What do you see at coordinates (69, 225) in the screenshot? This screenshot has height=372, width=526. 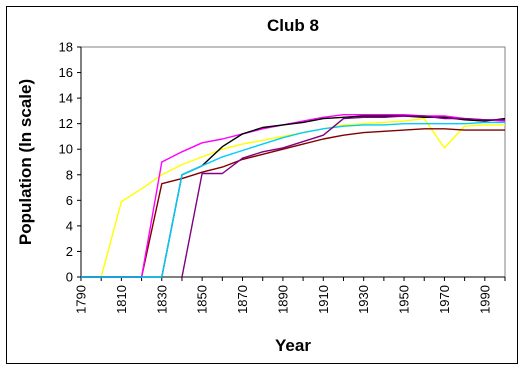 I see `y-tick-label: 4` at bounding box center [69, 225].